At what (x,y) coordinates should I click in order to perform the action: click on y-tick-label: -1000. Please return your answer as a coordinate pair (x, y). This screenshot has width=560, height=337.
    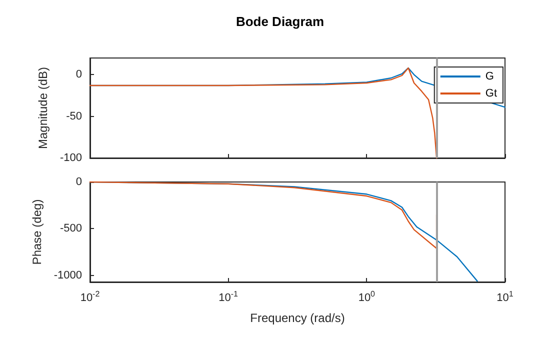
    Looking at the image, I should click on (68, 275).